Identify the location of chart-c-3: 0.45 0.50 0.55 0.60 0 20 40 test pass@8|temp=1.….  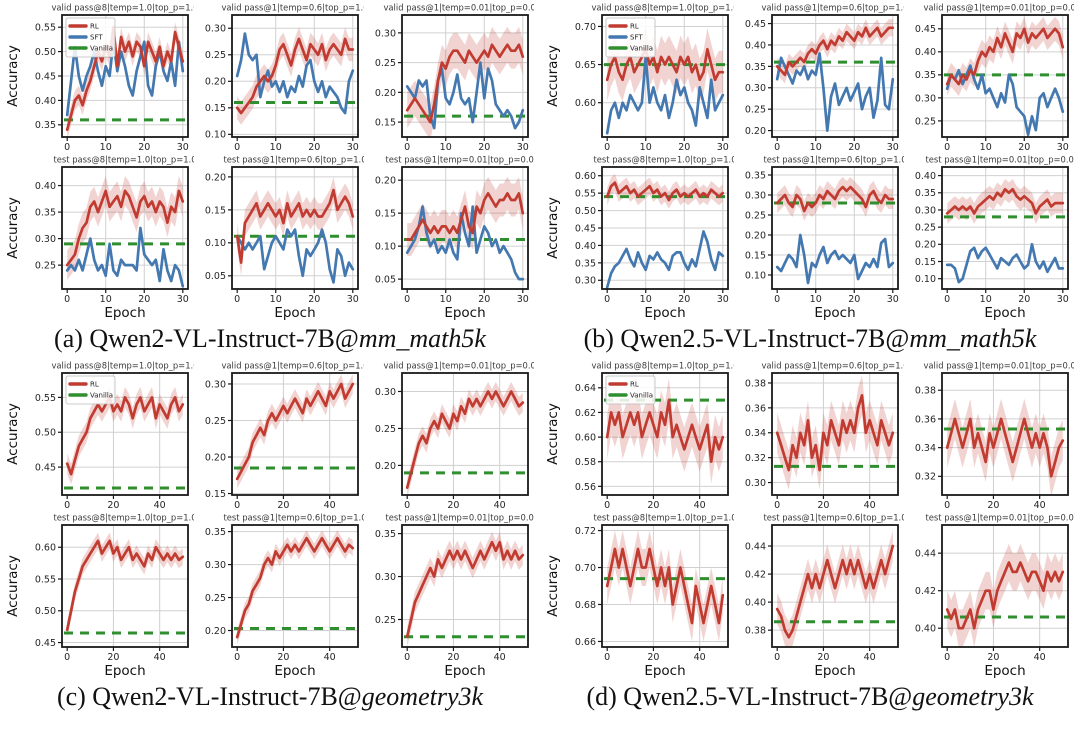
(100, 596).